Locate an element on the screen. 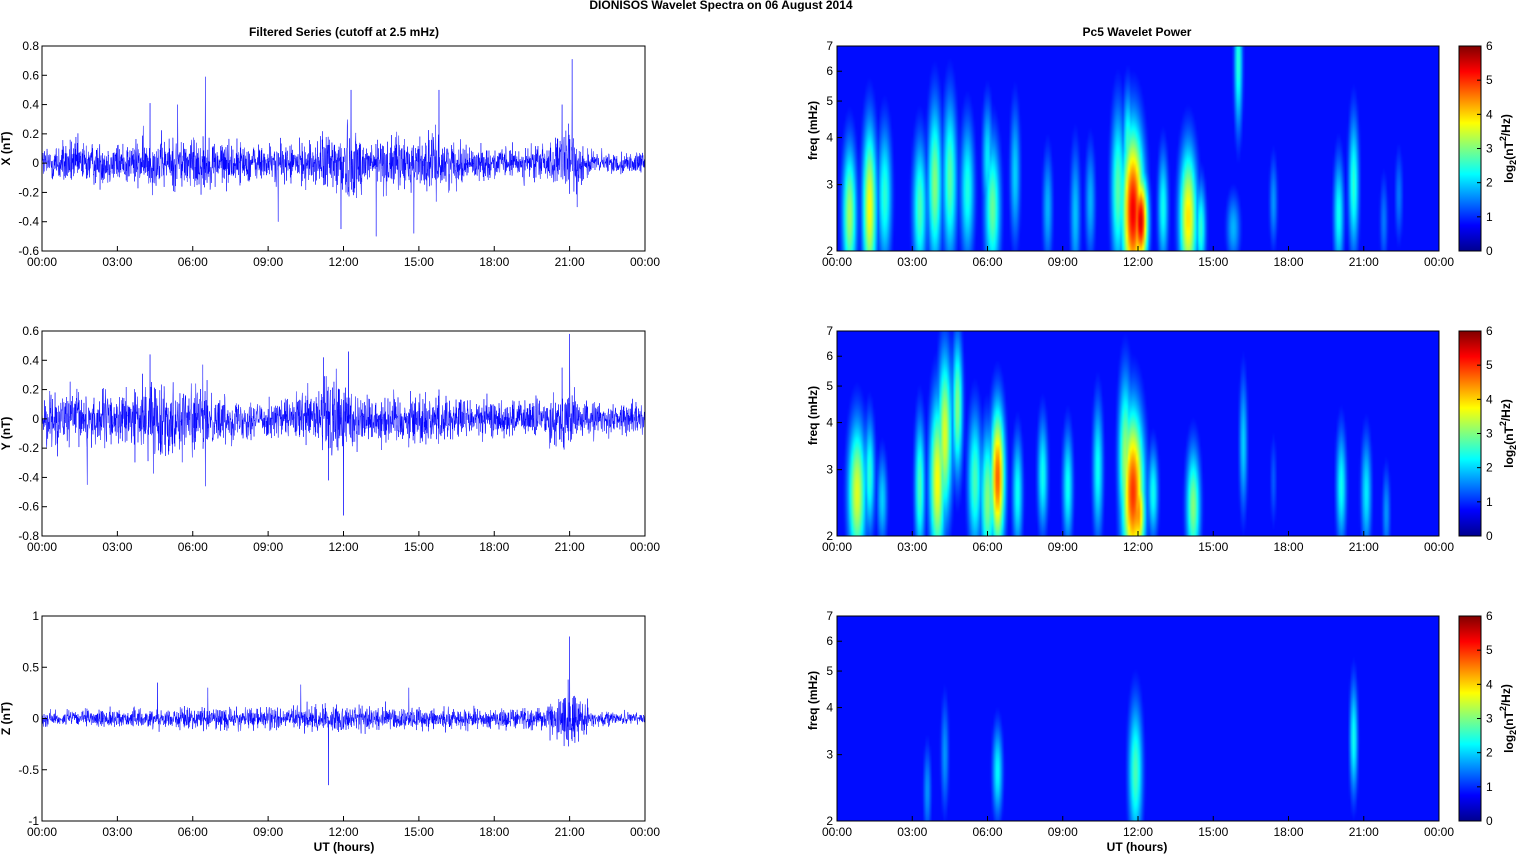 The image size is (1521, 854). x-tick-label-heat5-8: 00:00 is located at coordinates (1439, 832).